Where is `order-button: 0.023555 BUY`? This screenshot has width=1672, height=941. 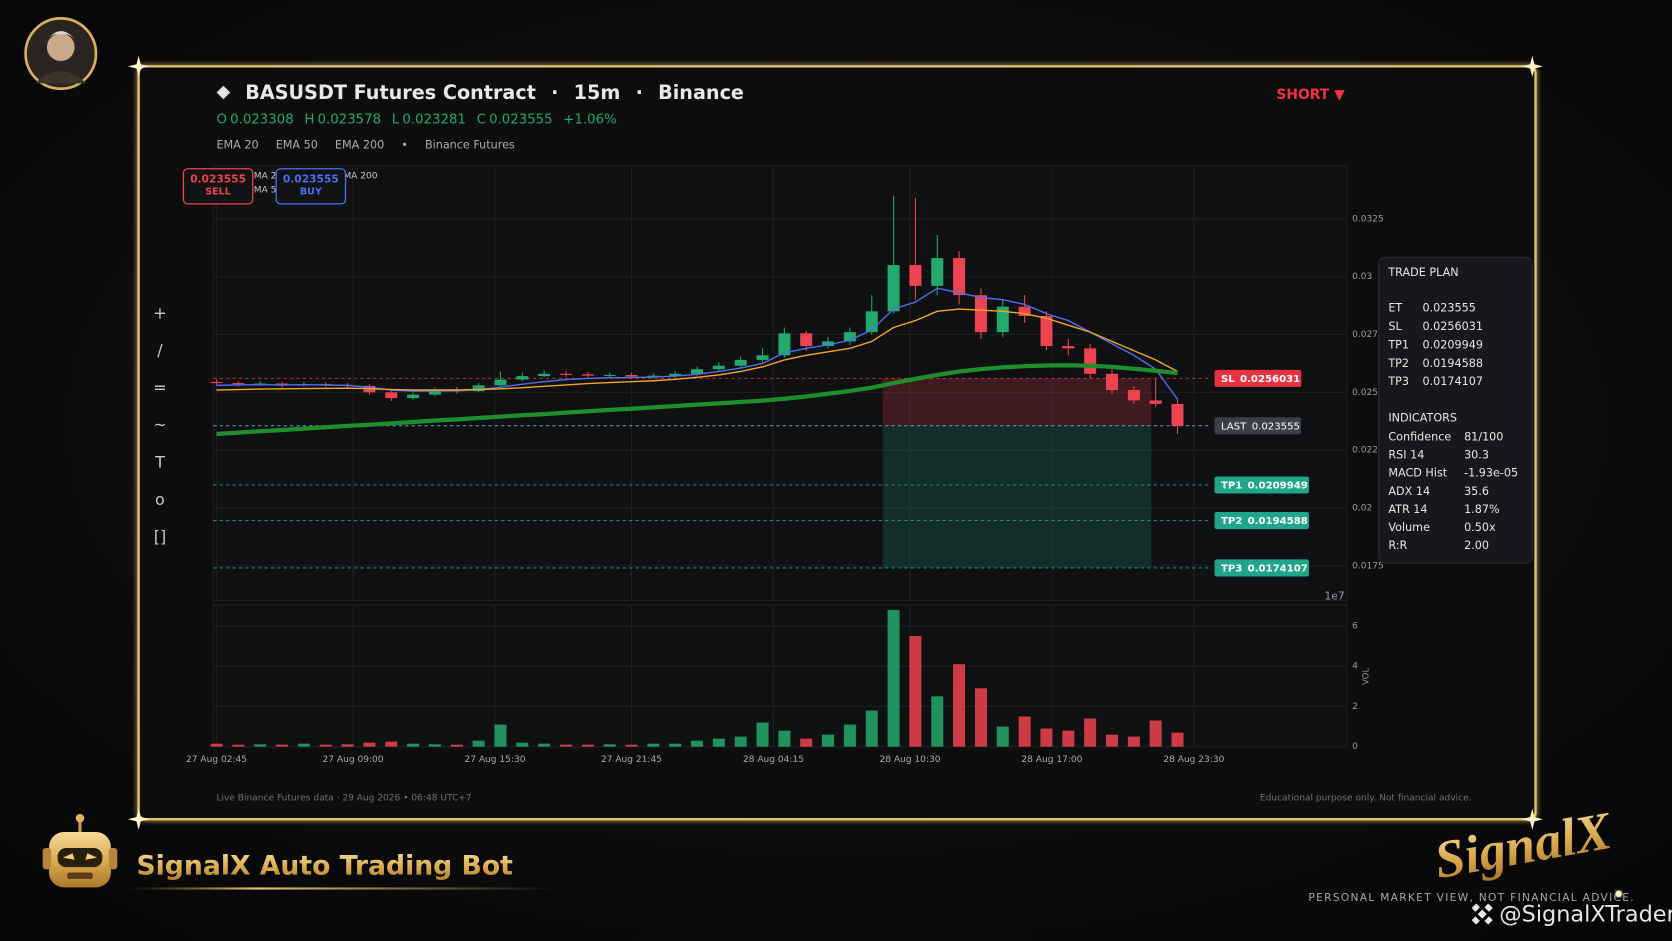 order-button: 0.023555 BUY is located at coordinates (311, 186).